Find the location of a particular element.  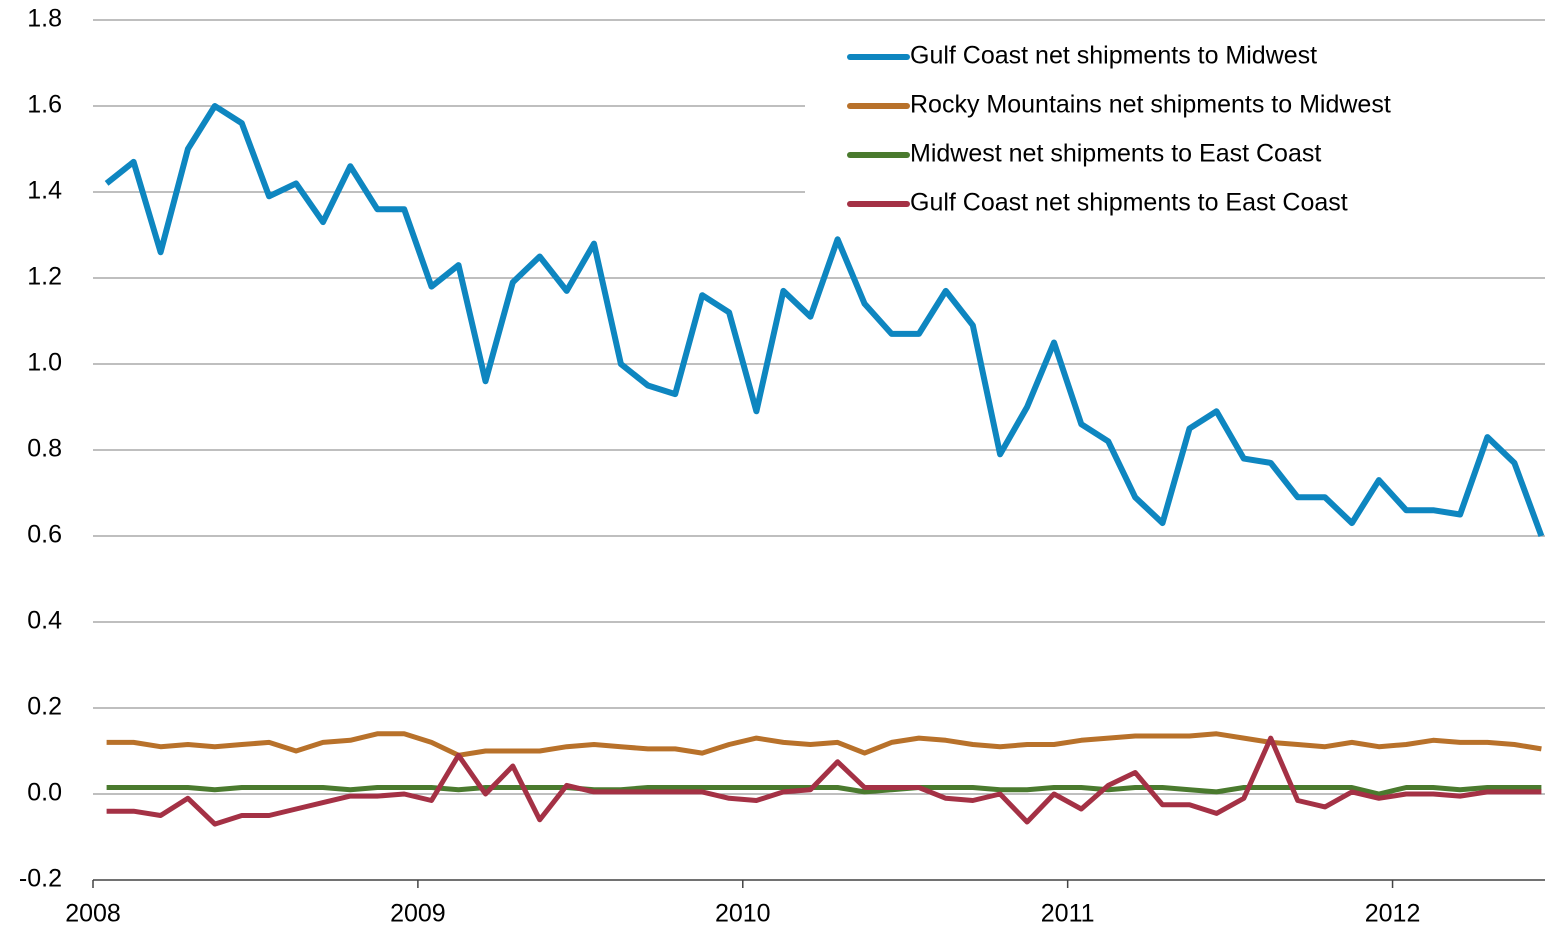

x-tick-label: 2011 is located at coordinates (1068, 914).